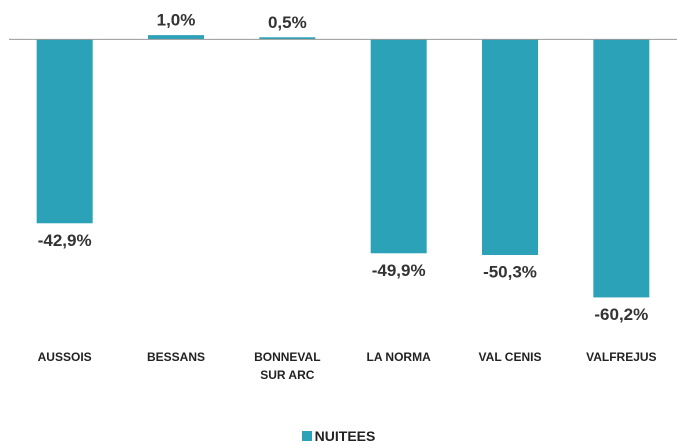 The width and height of the screenshot is (677, 446). Describe the element at coordinates (287, 22) in the screenshot. I see `value-label: 0,5%` at that location.